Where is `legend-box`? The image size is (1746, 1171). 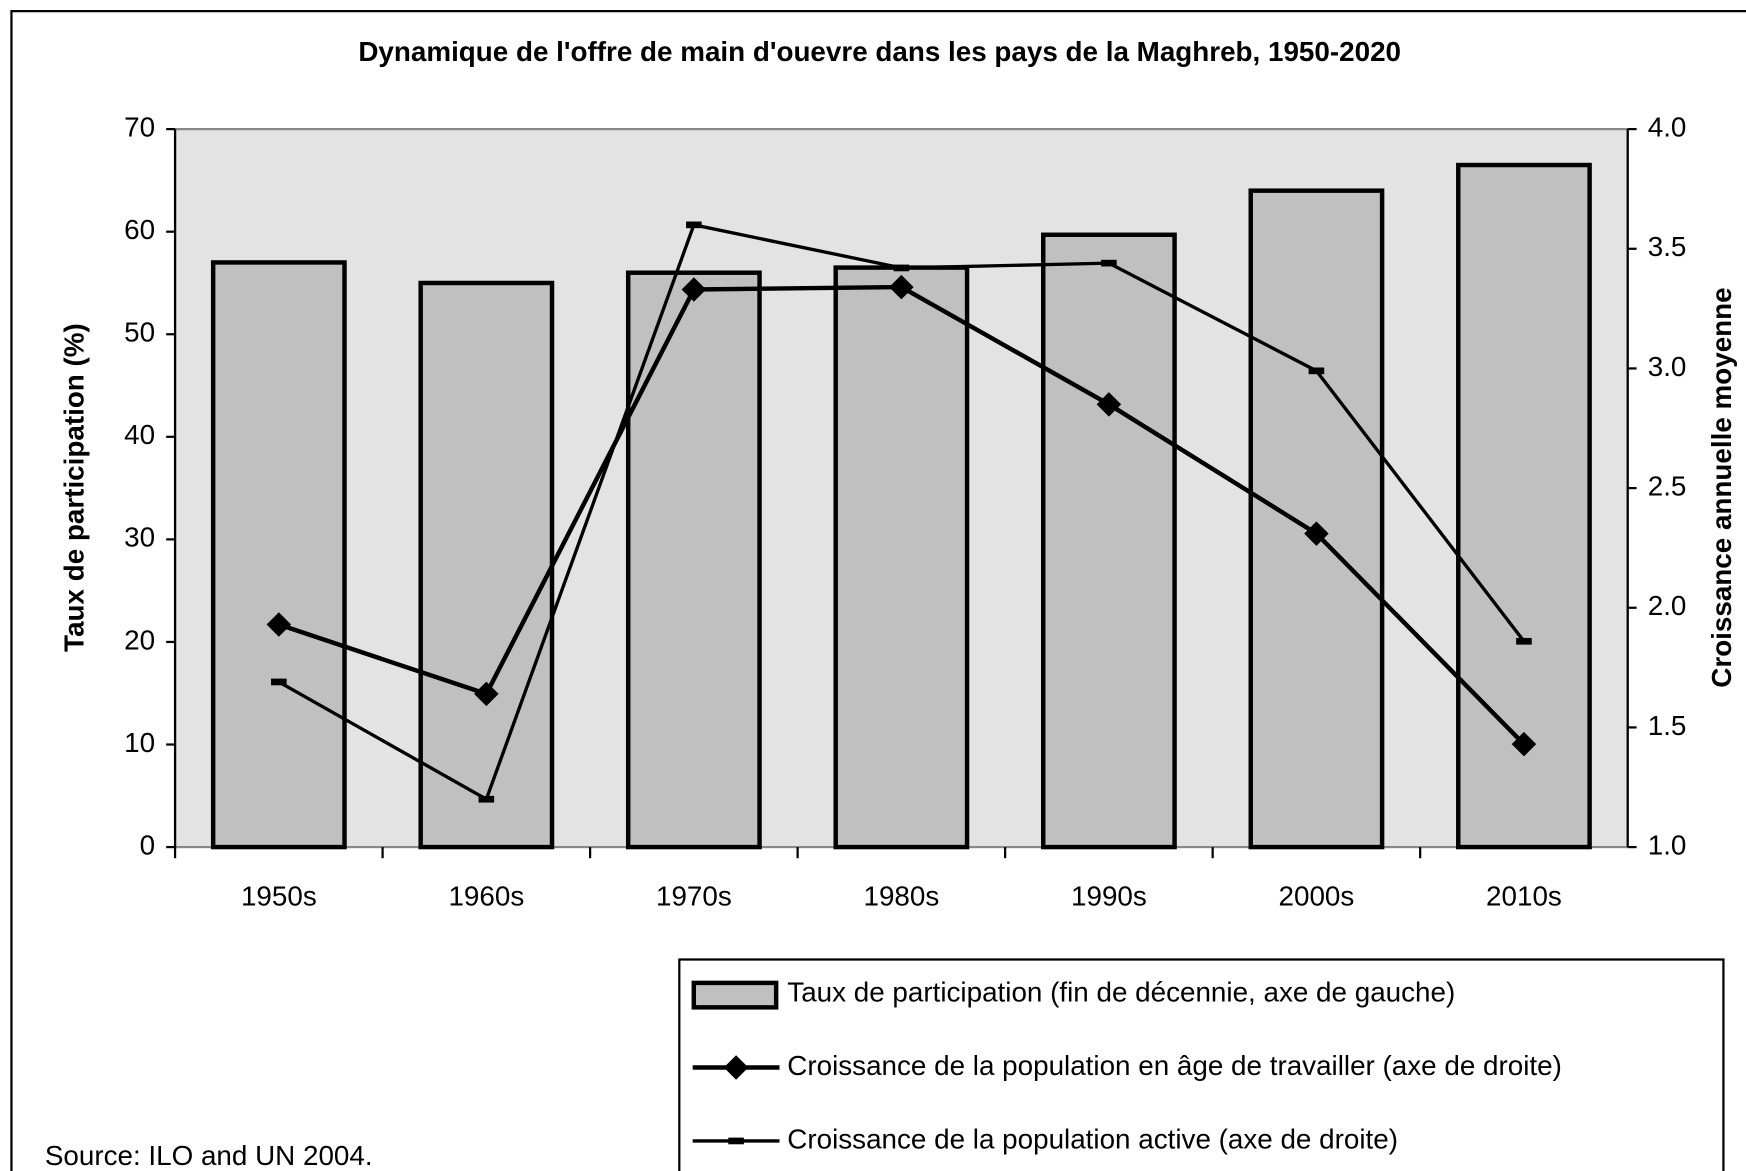 legend-box is located at coordinates (1201, 1064).